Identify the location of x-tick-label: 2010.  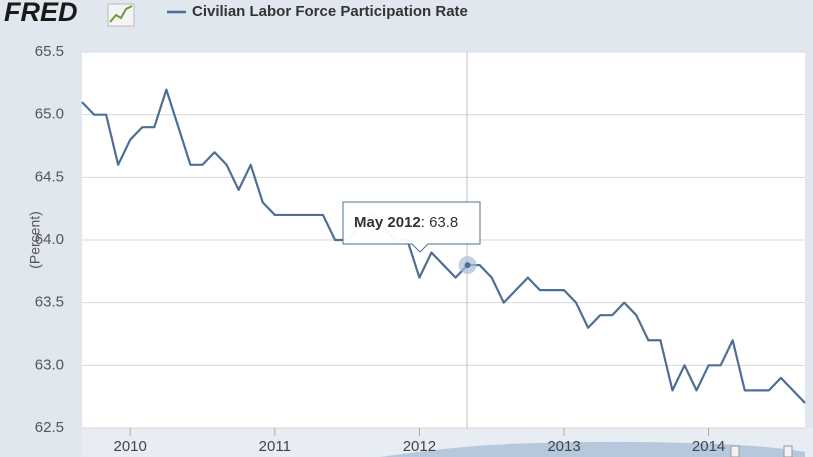
(130, 446).